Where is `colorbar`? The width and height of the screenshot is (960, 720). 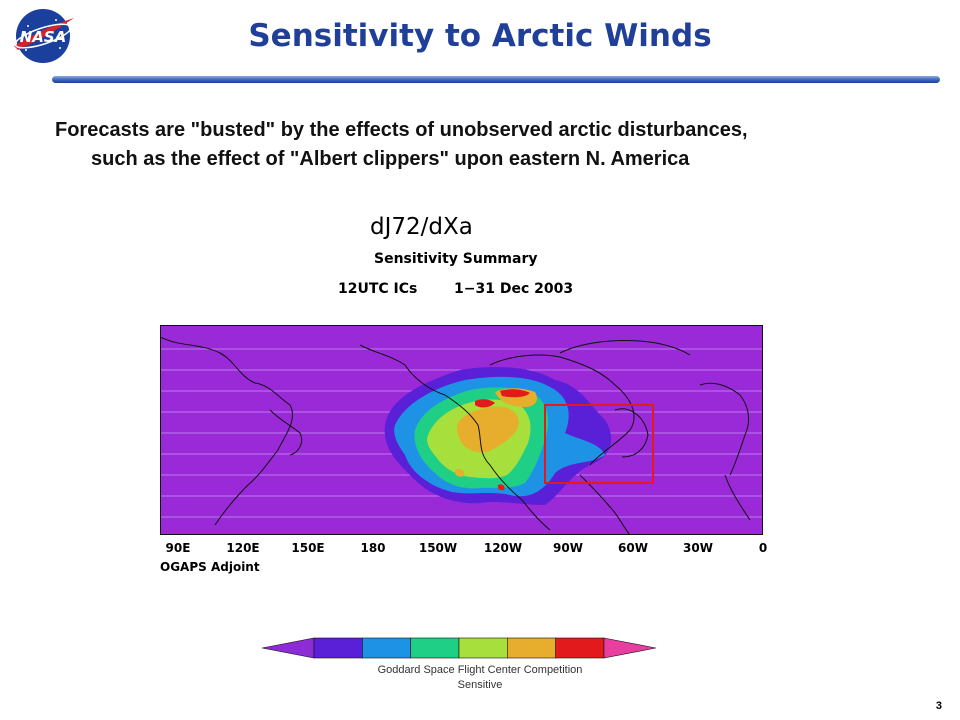 colorbar is located at coordinates (459, 648).